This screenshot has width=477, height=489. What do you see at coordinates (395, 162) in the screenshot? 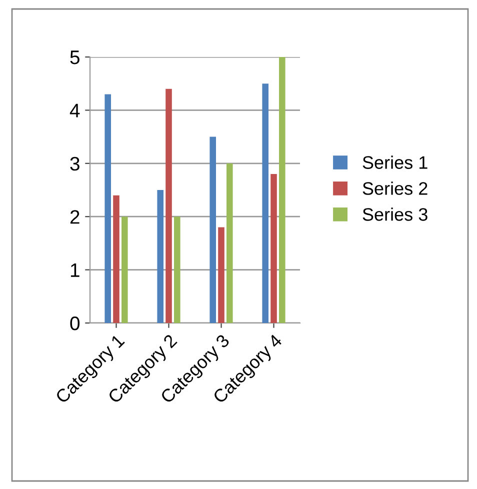
I see `legend-label: Series 1` at bounding box center [395, 162].